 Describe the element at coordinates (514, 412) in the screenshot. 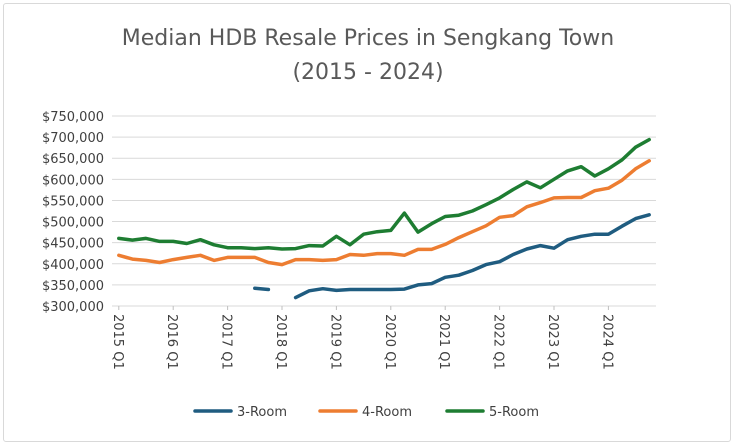

I see `legend-label: 5-Room` at that location.